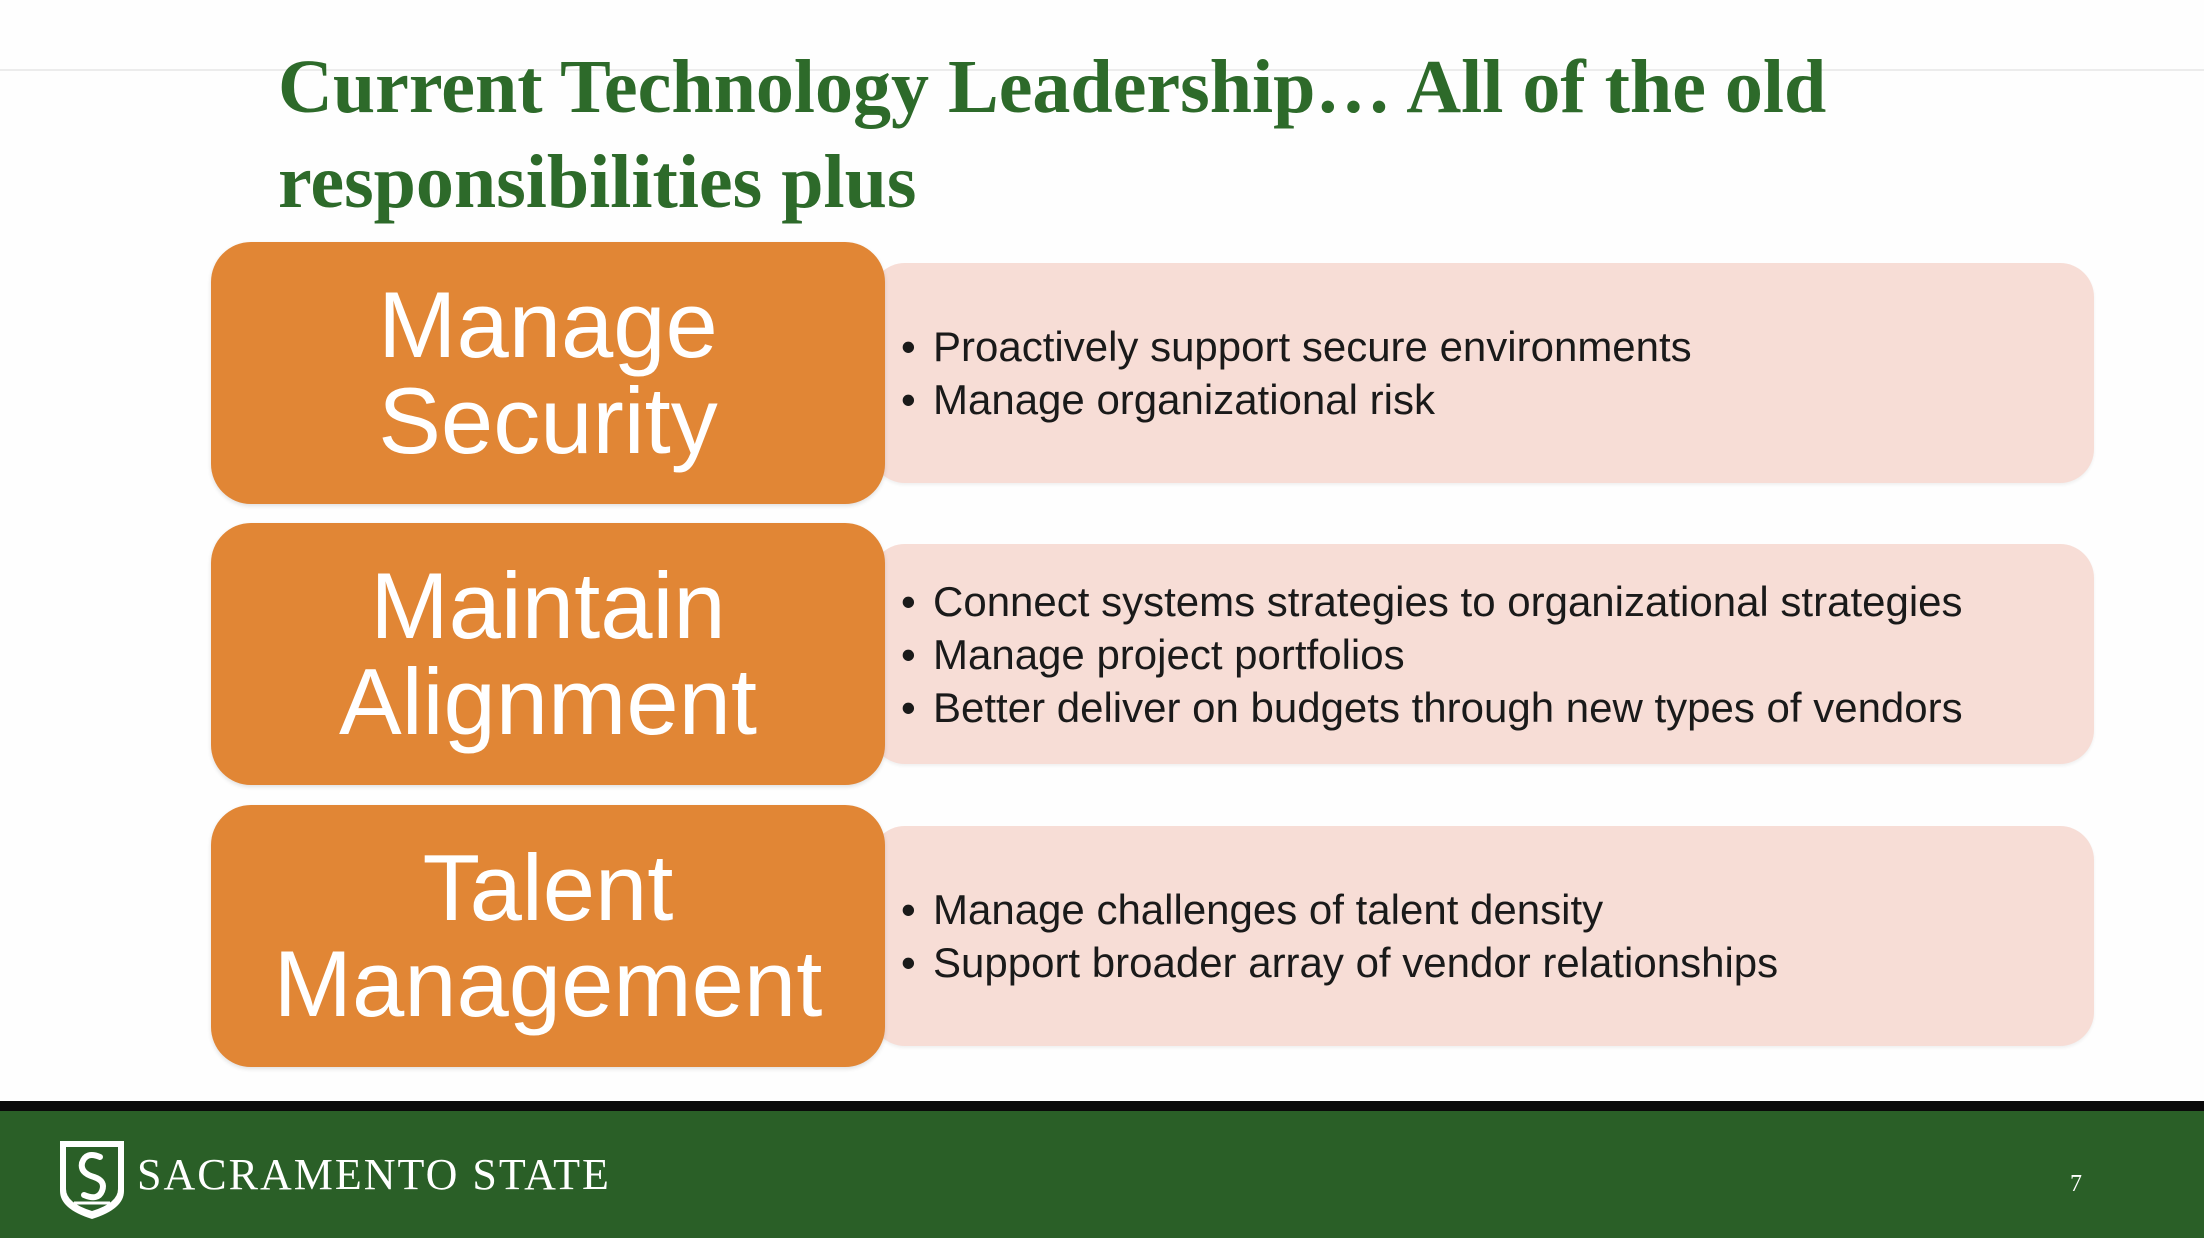  What do you see at coordinates (1102, 70) in the screenshot?
I see `top-divider` at bounding box center [1102, 70].